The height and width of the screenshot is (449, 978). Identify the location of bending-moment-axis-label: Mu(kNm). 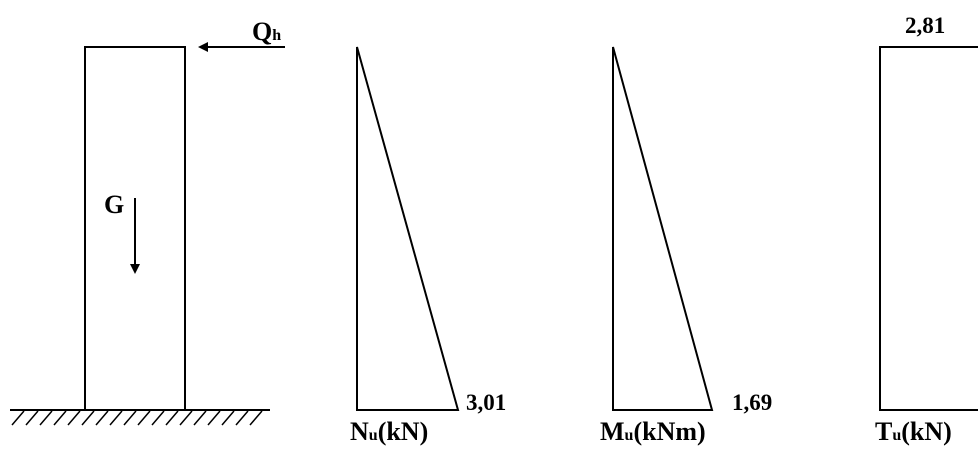
(653, 431).